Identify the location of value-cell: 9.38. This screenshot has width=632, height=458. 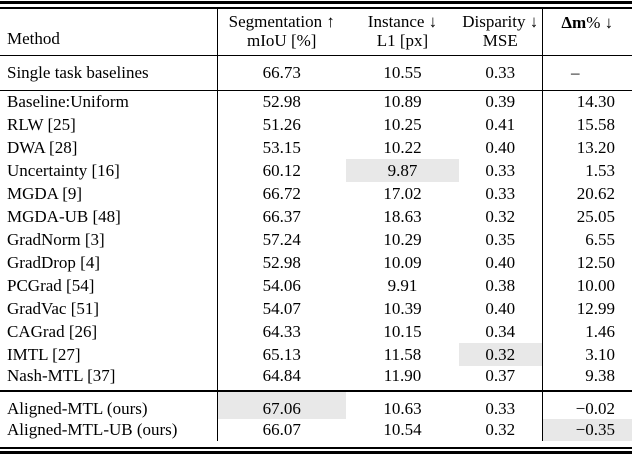
(586, 378).